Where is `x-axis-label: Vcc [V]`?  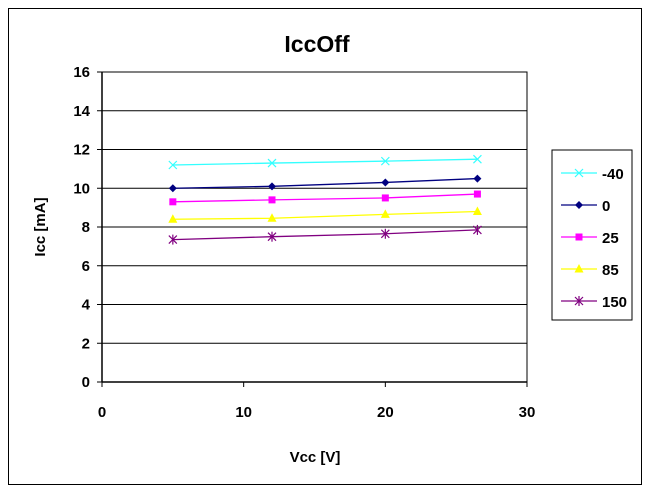
x-axis-label: Vcc [V] is located at coordinates (315, 457).